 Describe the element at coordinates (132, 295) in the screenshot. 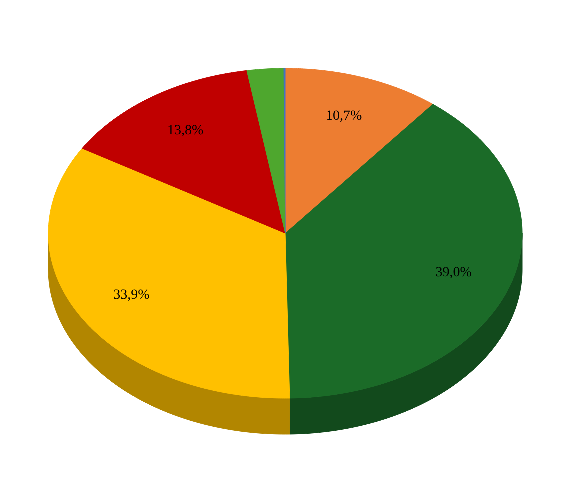

I see `data-label: 33,9%` at that location.